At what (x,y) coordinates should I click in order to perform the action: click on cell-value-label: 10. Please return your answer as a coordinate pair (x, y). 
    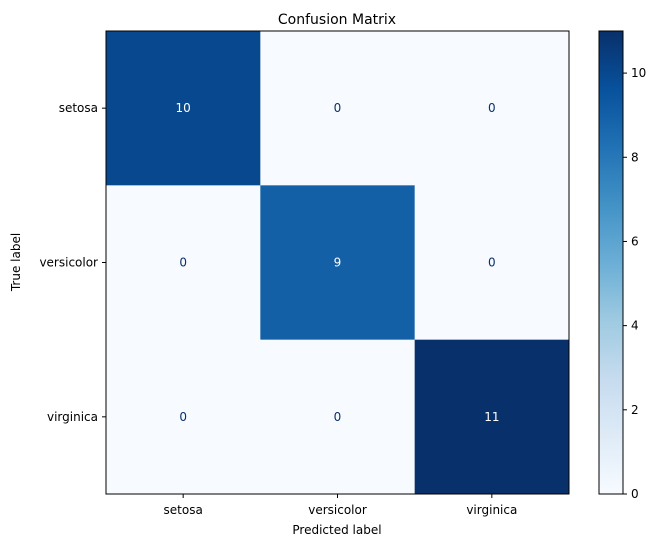
    Looking at the image, I should click on (183, 108).